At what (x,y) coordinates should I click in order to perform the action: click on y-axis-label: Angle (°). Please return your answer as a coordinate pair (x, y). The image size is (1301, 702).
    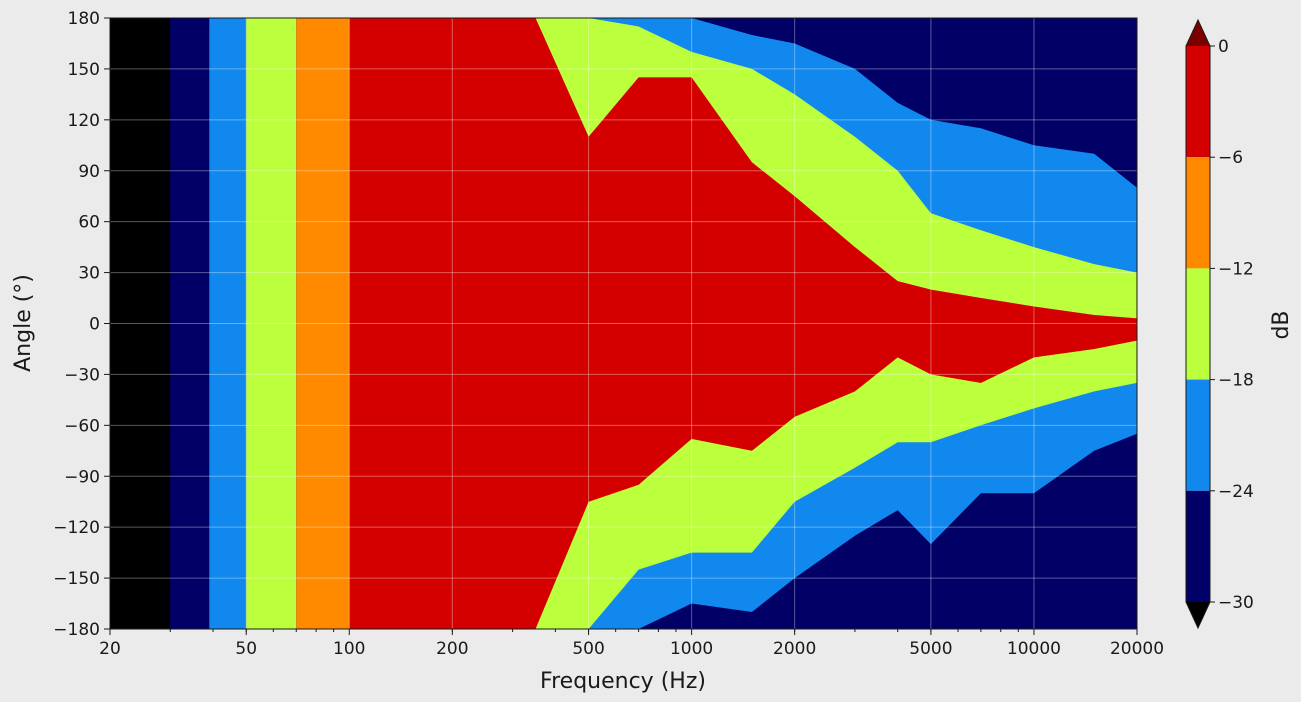
    Looking at the image, I should click on (23, 323).